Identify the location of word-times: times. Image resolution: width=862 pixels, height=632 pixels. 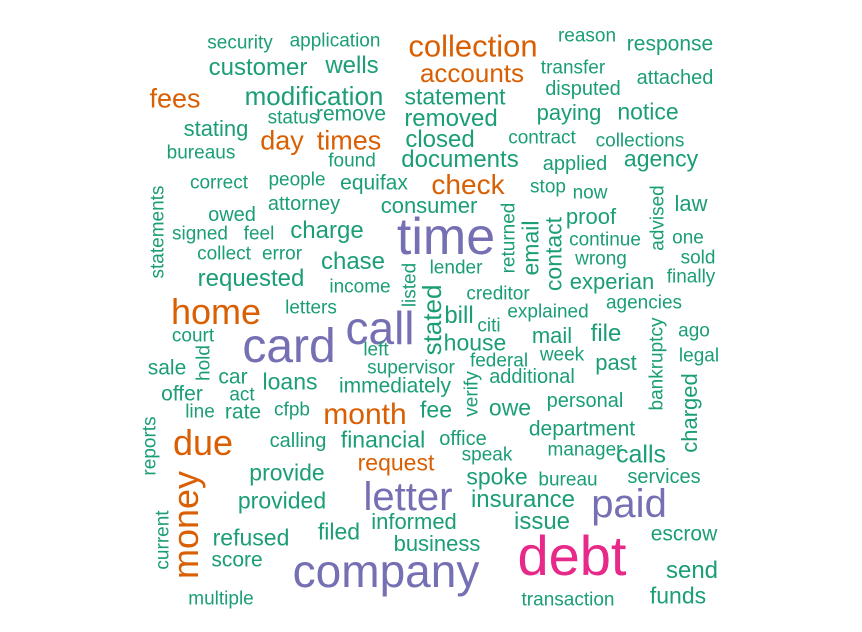
(349, 140).